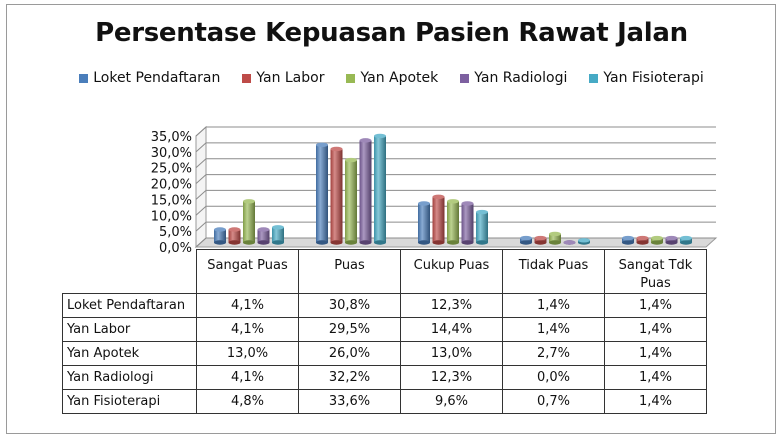  What do you see at coordinates (553, 271) in the screenshot?
I see `category-label: Tidak Puas` at bounding box center [553, 271].